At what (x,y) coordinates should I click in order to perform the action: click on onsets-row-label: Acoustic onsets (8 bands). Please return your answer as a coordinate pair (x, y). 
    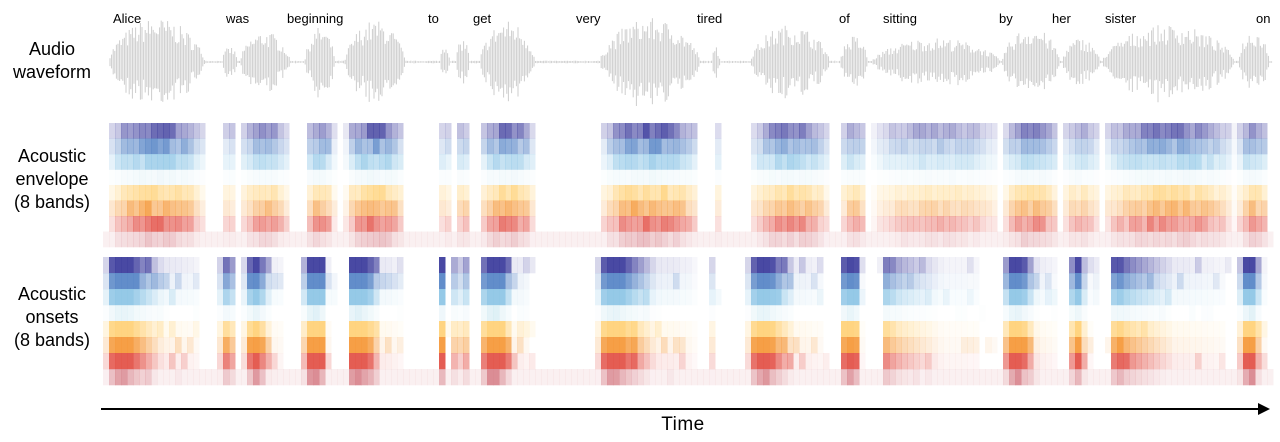
    Looking at the image, I should click on (52, 317).